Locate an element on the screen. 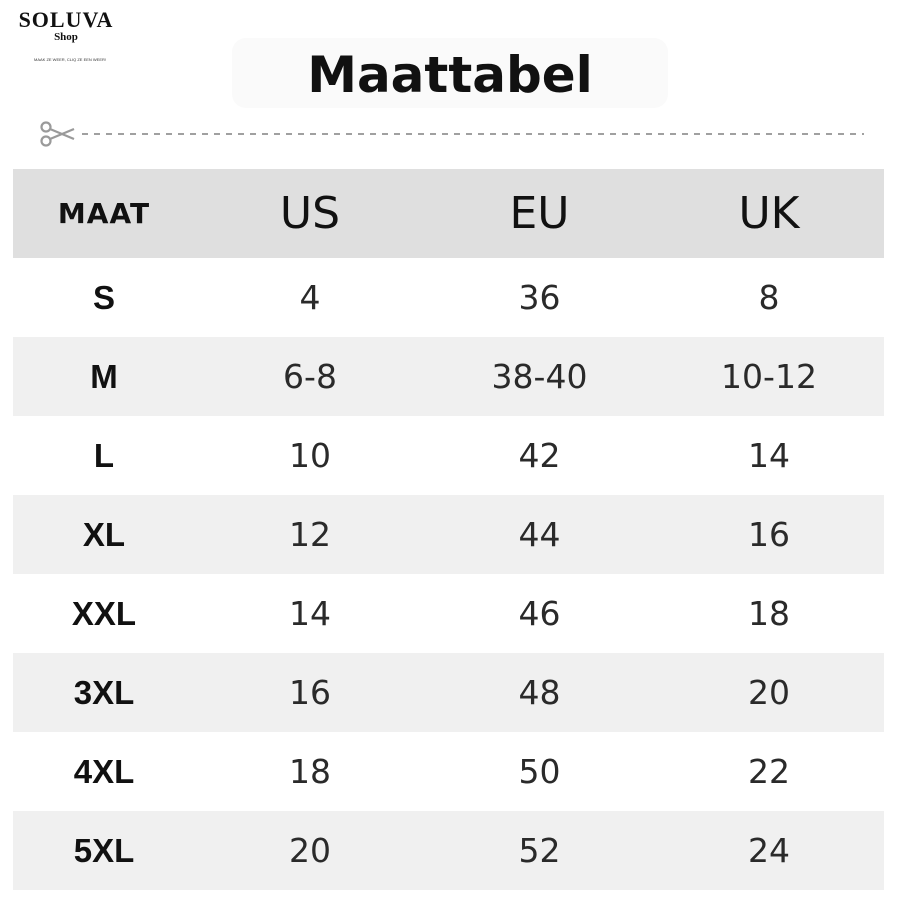 The width and height of the screenshot is (900, 900). cell-eu: 52 is located at coordinates (539, 850).